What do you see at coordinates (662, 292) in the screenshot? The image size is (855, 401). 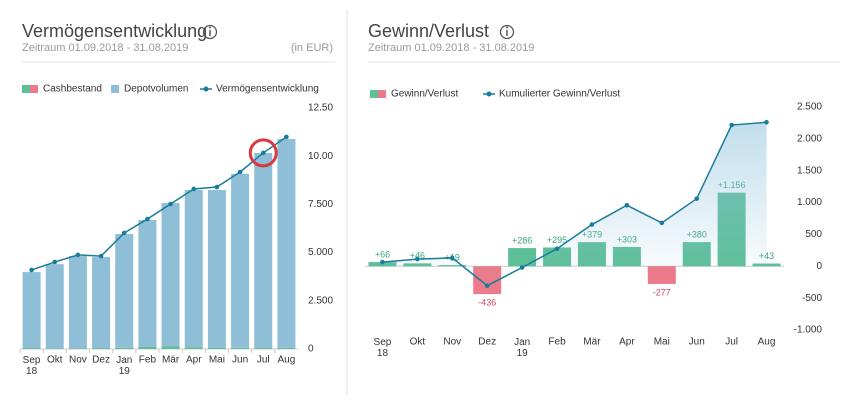 I see `value-label: -277` at bounding box center [662, 292].